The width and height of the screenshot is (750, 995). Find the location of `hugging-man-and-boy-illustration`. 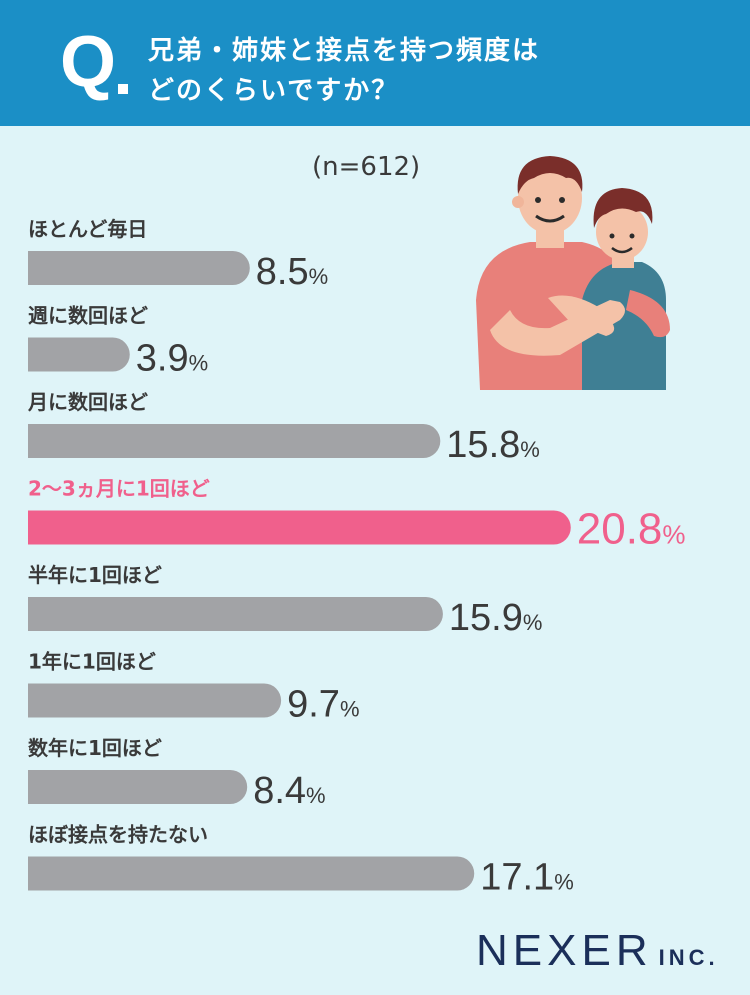

hugging-man-and-boy-illustration is located at coordinates (573, 273).